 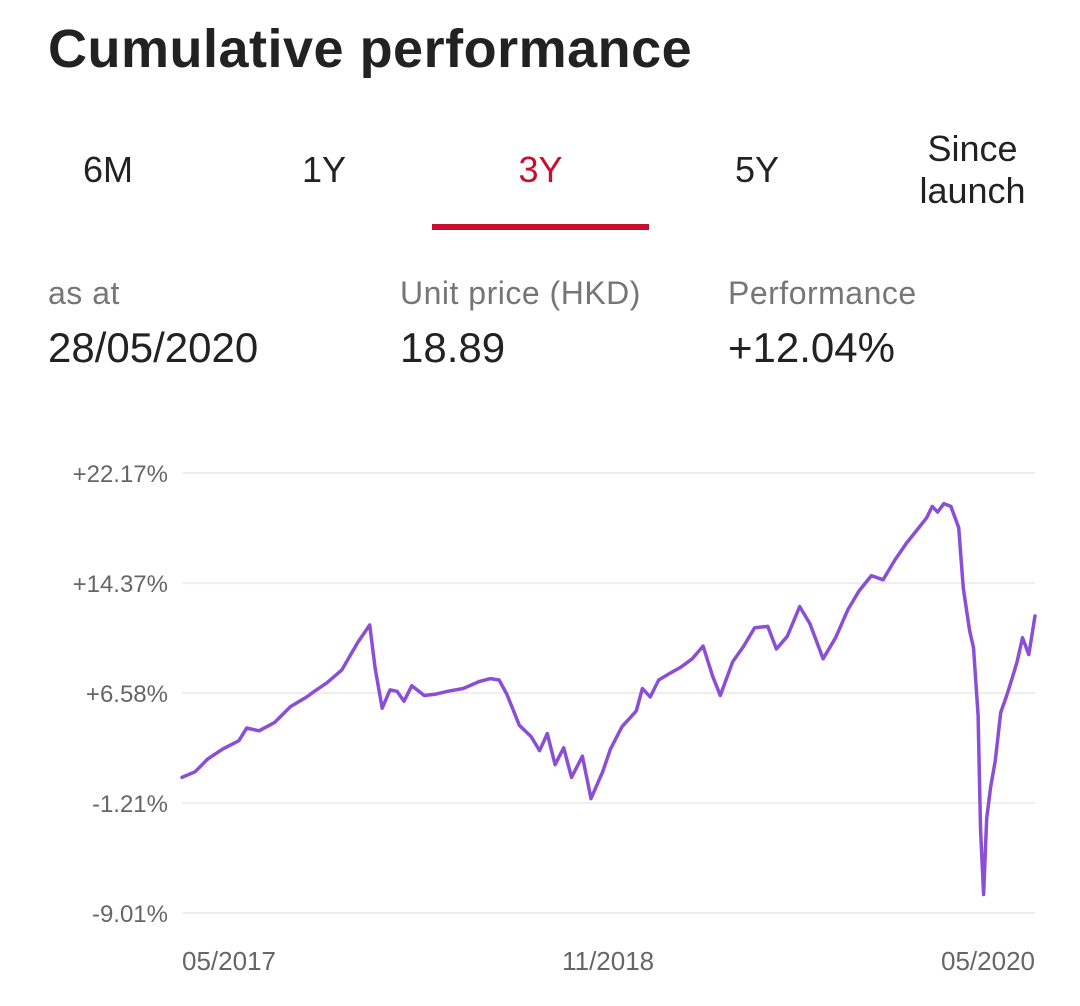 What do you see at coordinates (520, 293) in the screenshot?
I see `unit-price-label: Unit price (HKD)` at bounding box center [520, 293].